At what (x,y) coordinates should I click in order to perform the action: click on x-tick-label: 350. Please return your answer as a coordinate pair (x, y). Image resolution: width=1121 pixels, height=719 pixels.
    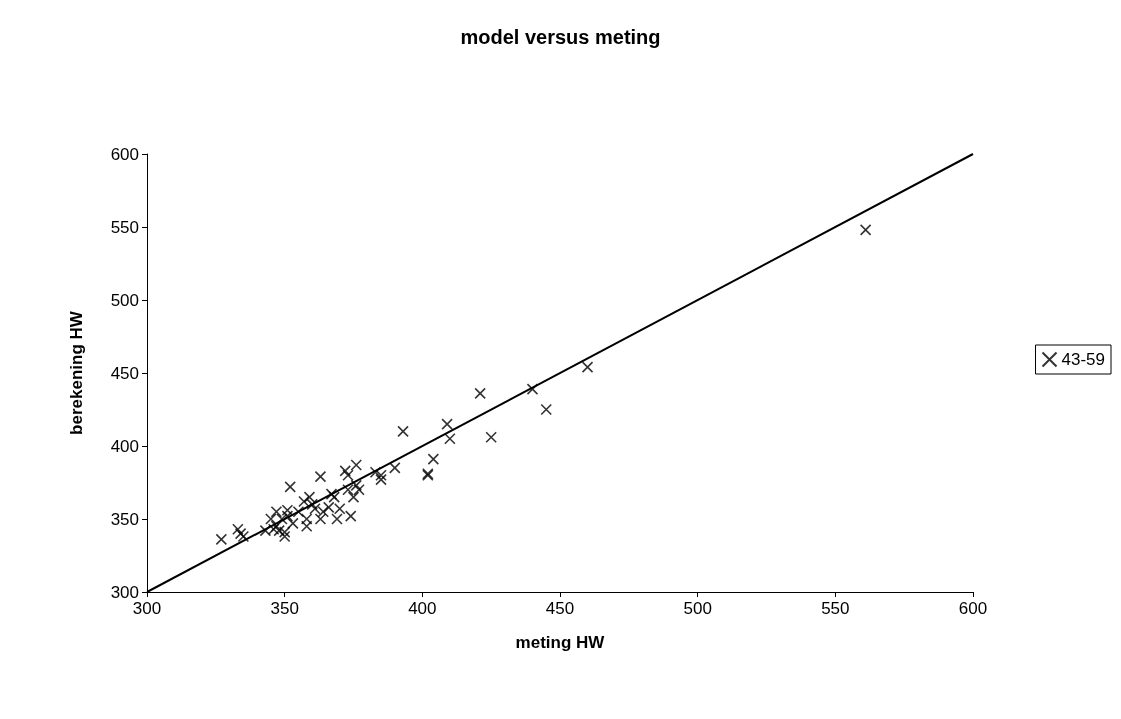
    Looking at the image, I should click on (284, 608).